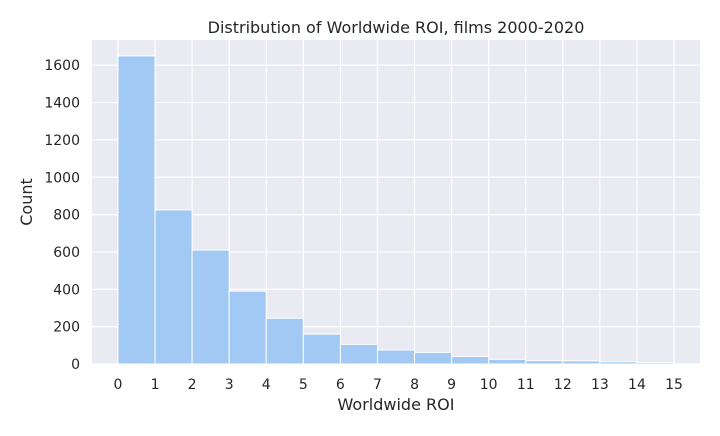 The width and height of the screenshot is (720, 436). Describe the element at coordinates (66, 290) in the screenshot. I see `y-tick-label: 400` at that location.